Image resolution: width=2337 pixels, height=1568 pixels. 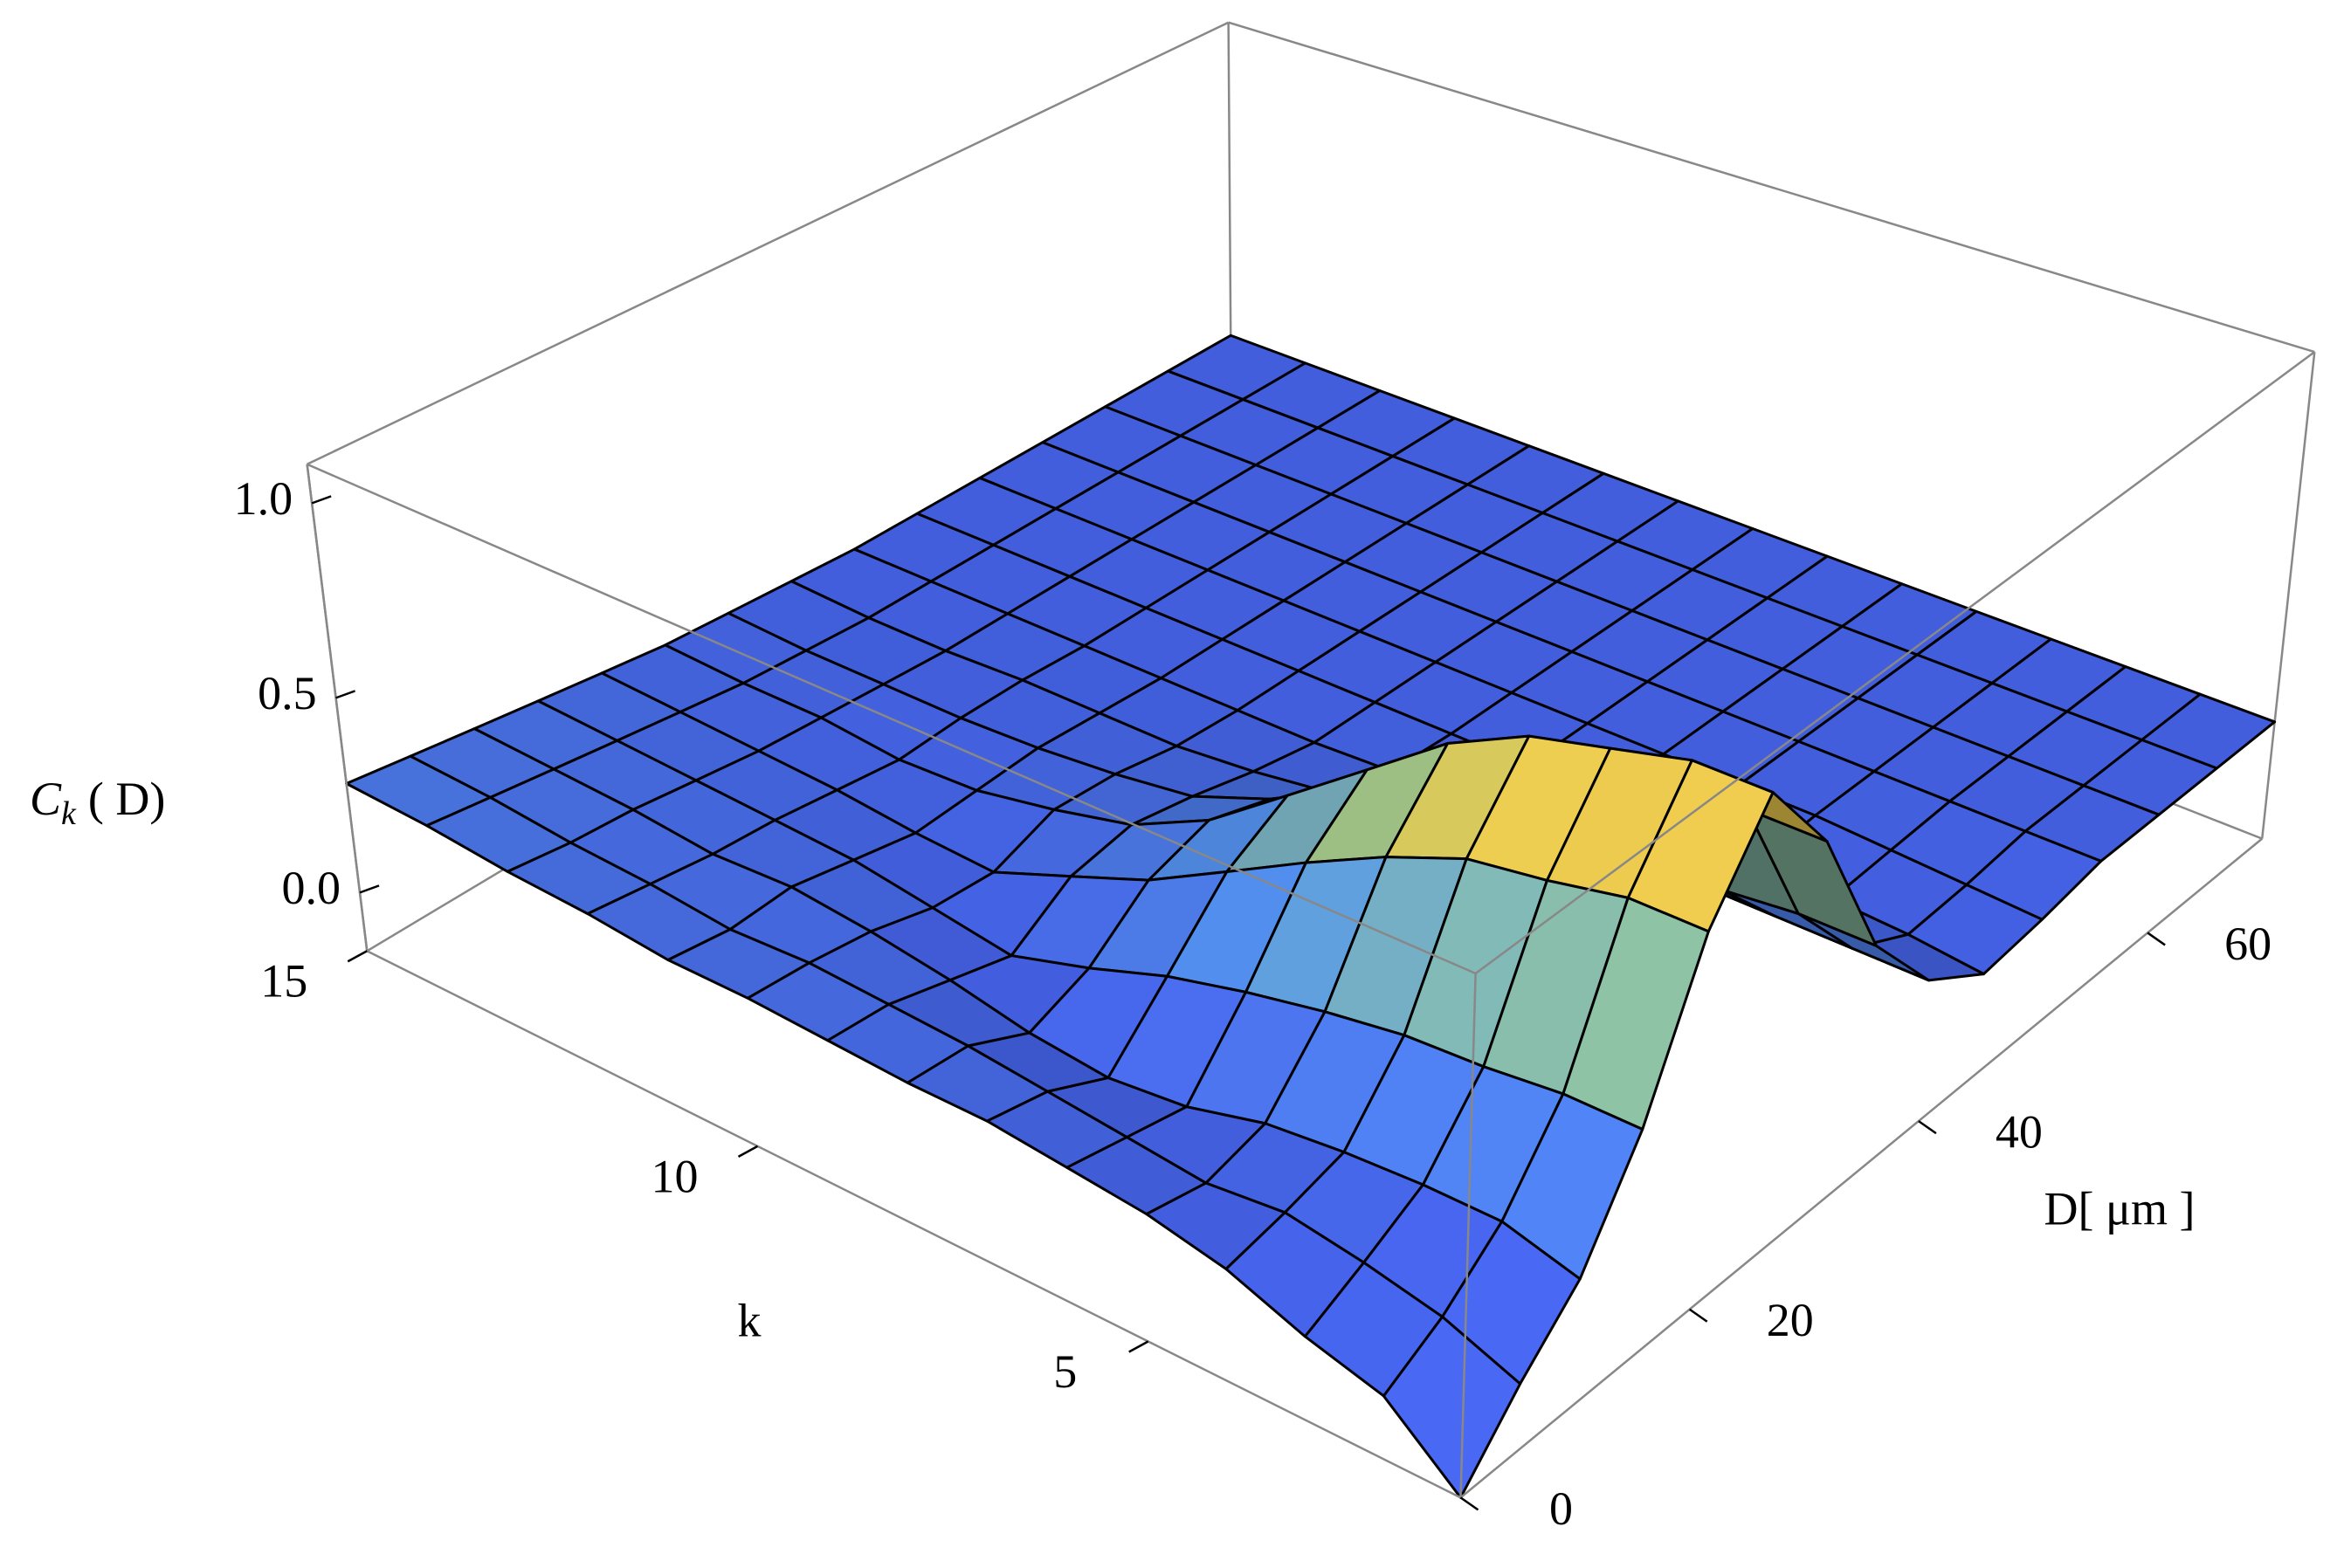 I want to click on x-tick-label: 5, so click(x=1065, y=1372).